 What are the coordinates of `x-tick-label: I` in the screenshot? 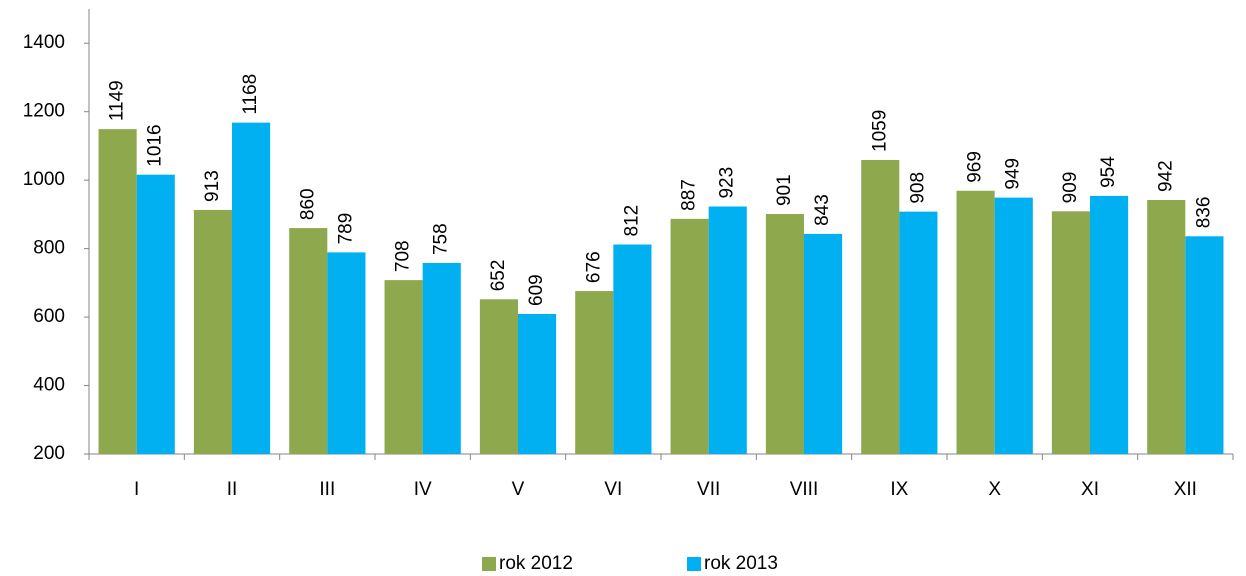 It's located at (136, 489).